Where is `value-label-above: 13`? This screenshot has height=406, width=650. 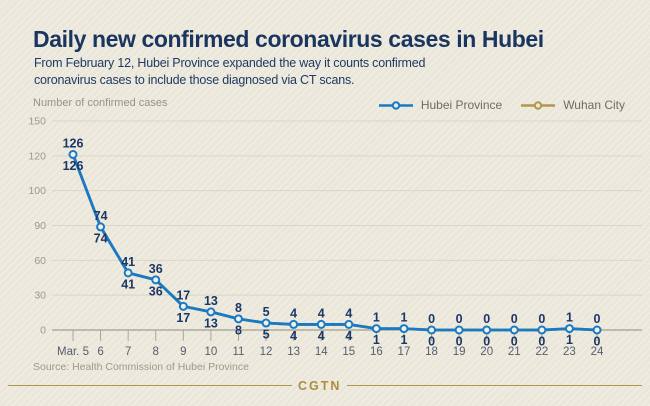 value-label-above: 13 is located at coordinates (211, 301).